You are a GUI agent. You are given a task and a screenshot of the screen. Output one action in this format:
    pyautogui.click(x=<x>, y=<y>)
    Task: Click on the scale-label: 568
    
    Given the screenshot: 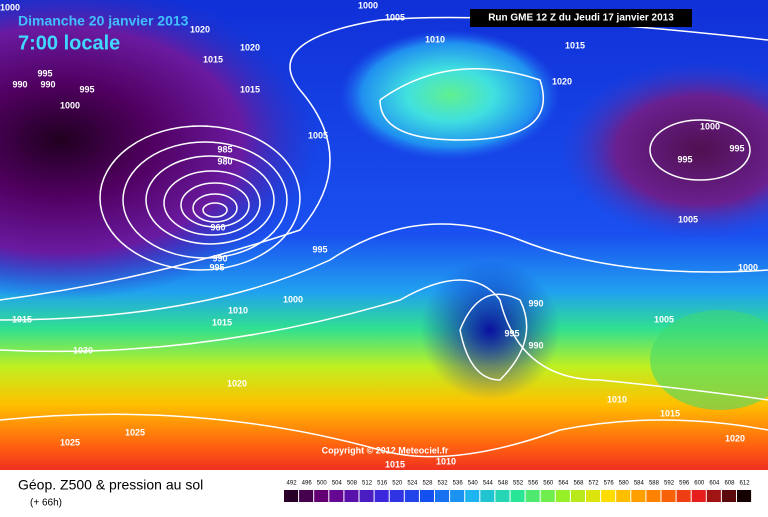 What is the action you would take?
    pyautogui.click(x=578, y=484)
    